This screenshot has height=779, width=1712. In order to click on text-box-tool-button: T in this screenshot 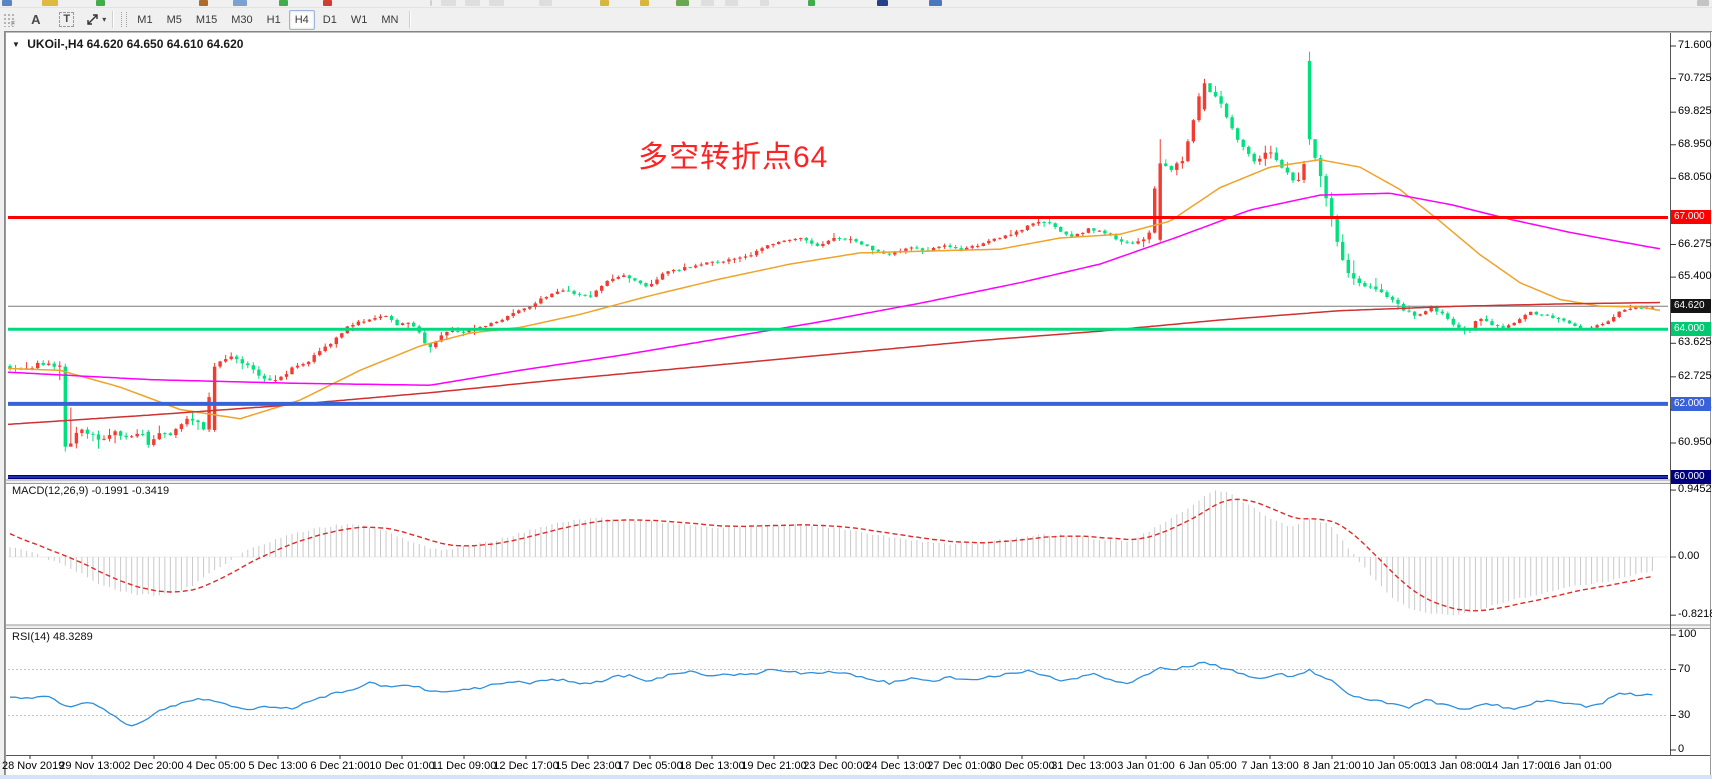, I will do `click(66, 19)`.